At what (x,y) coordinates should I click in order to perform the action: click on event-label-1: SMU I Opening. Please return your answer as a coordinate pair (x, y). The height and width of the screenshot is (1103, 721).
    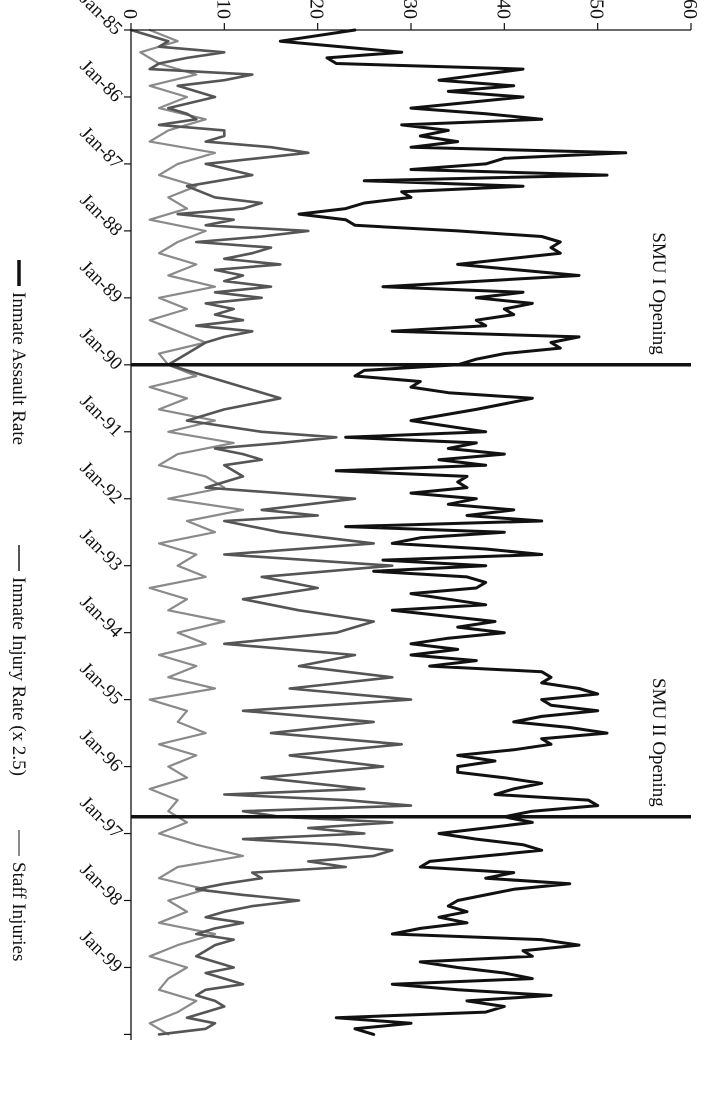
    Looking at the image, I should click on (658, 293).